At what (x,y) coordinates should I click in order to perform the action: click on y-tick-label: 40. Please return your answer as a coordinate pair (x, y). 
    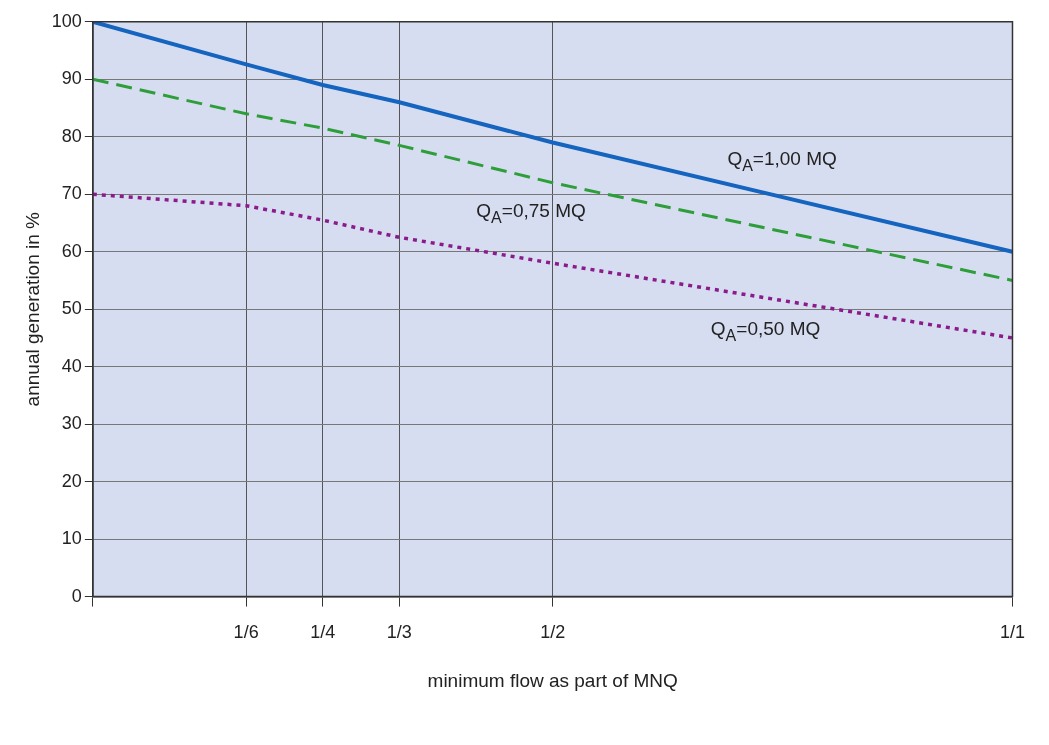
    Looking at the image, I should click on (71, 365).